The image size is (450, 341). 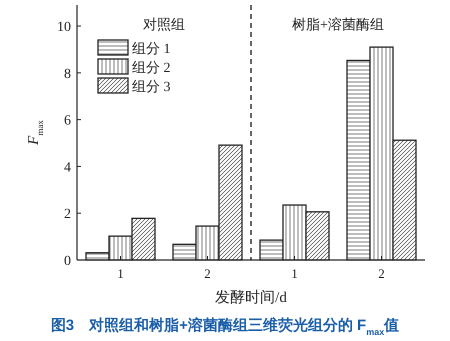 I want to click on y-tick-label: 6, so click(x=67, y=121).